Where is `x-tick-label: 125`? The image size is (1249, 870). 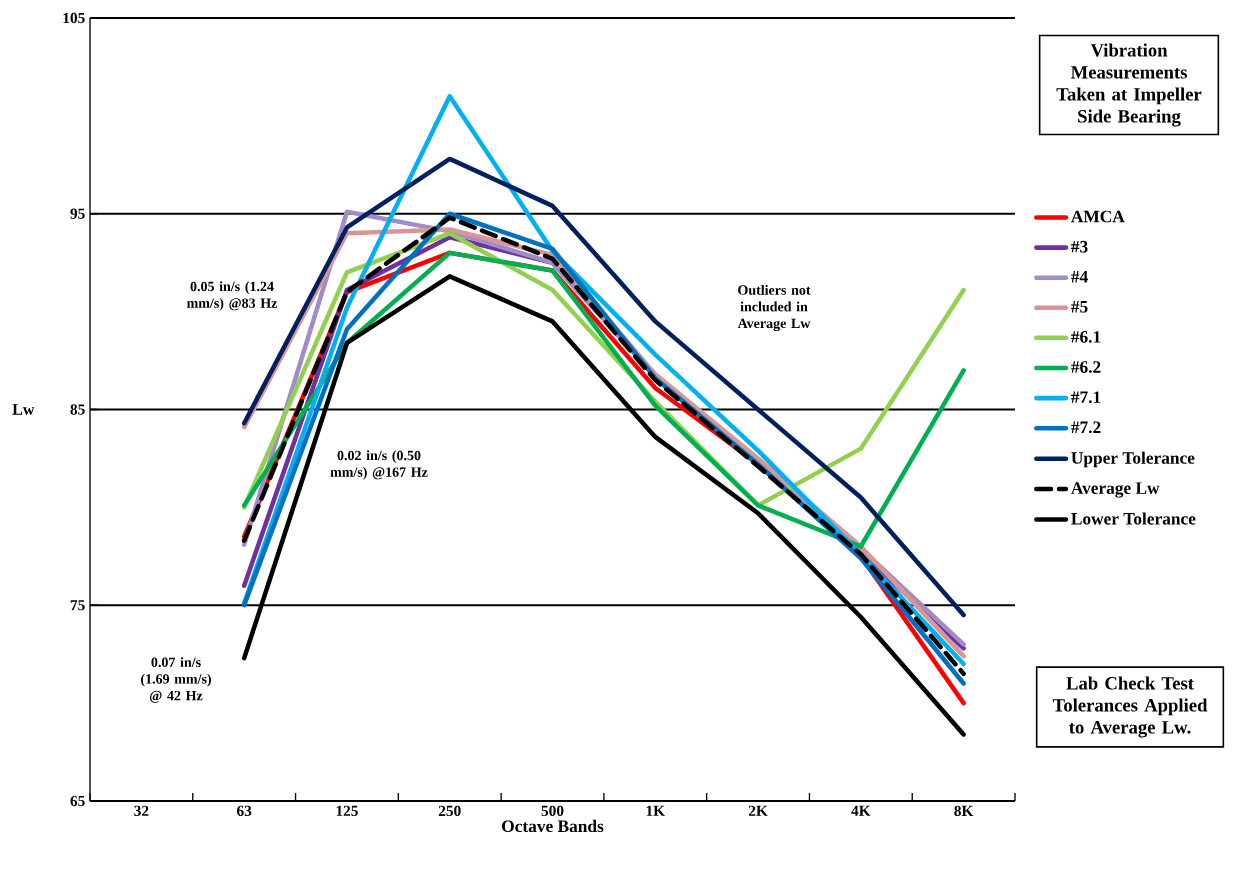
x-tick-label: 125 is located at coordinates (347, 810).